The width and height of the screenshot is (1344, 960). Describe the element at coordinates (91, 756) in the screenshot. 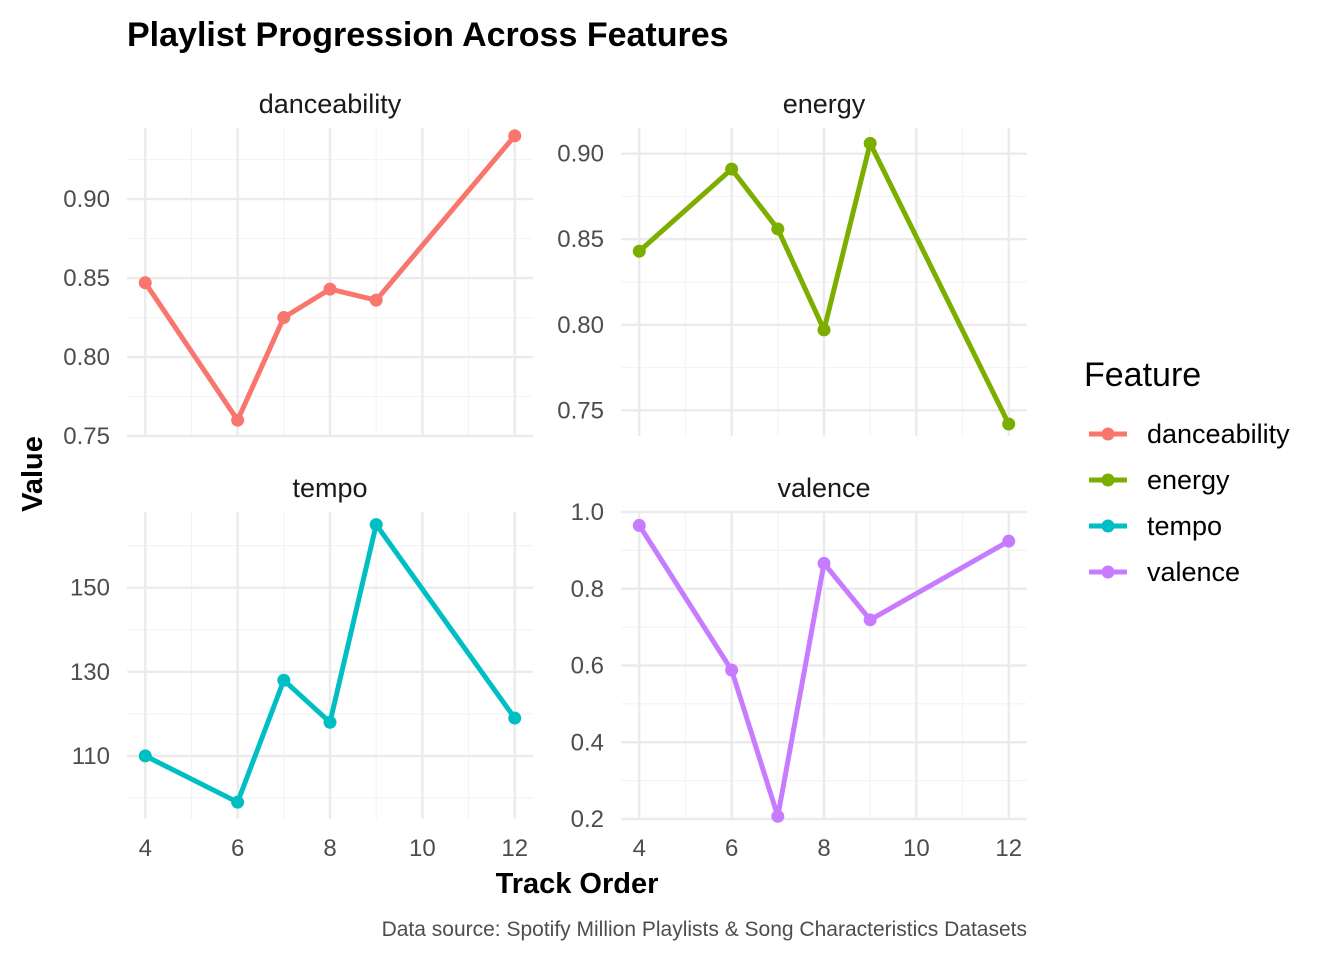

I see `y-tick-label: 110` at that location.